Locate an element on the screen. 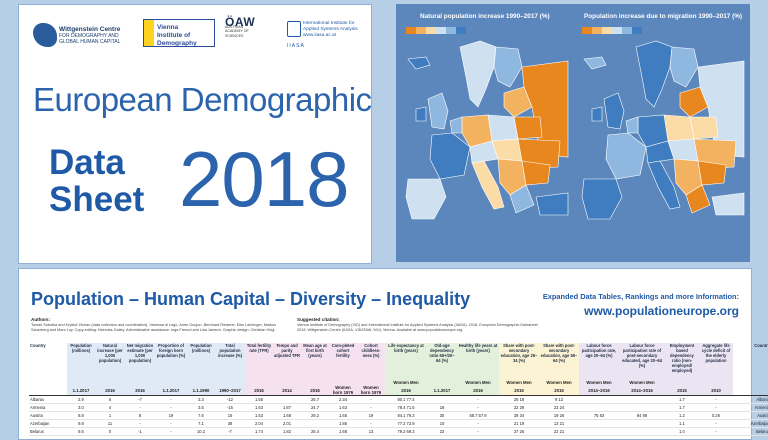 This screenshot has height=440, width=768. col-header: Natural increase (per 1,000 population) is located at coordinates (110, 361).